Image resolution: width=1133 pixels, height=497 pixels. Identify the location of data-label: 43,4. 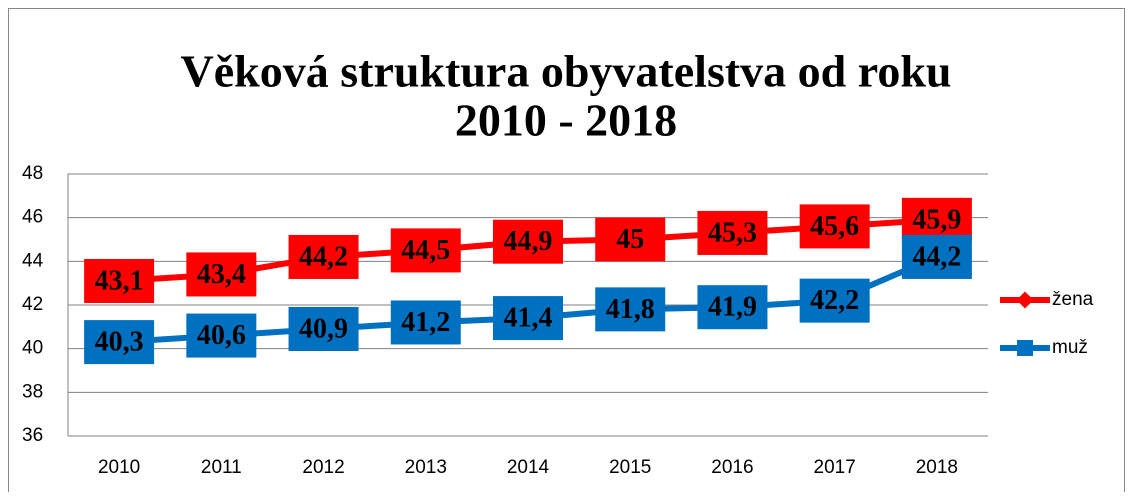
(221, 274).